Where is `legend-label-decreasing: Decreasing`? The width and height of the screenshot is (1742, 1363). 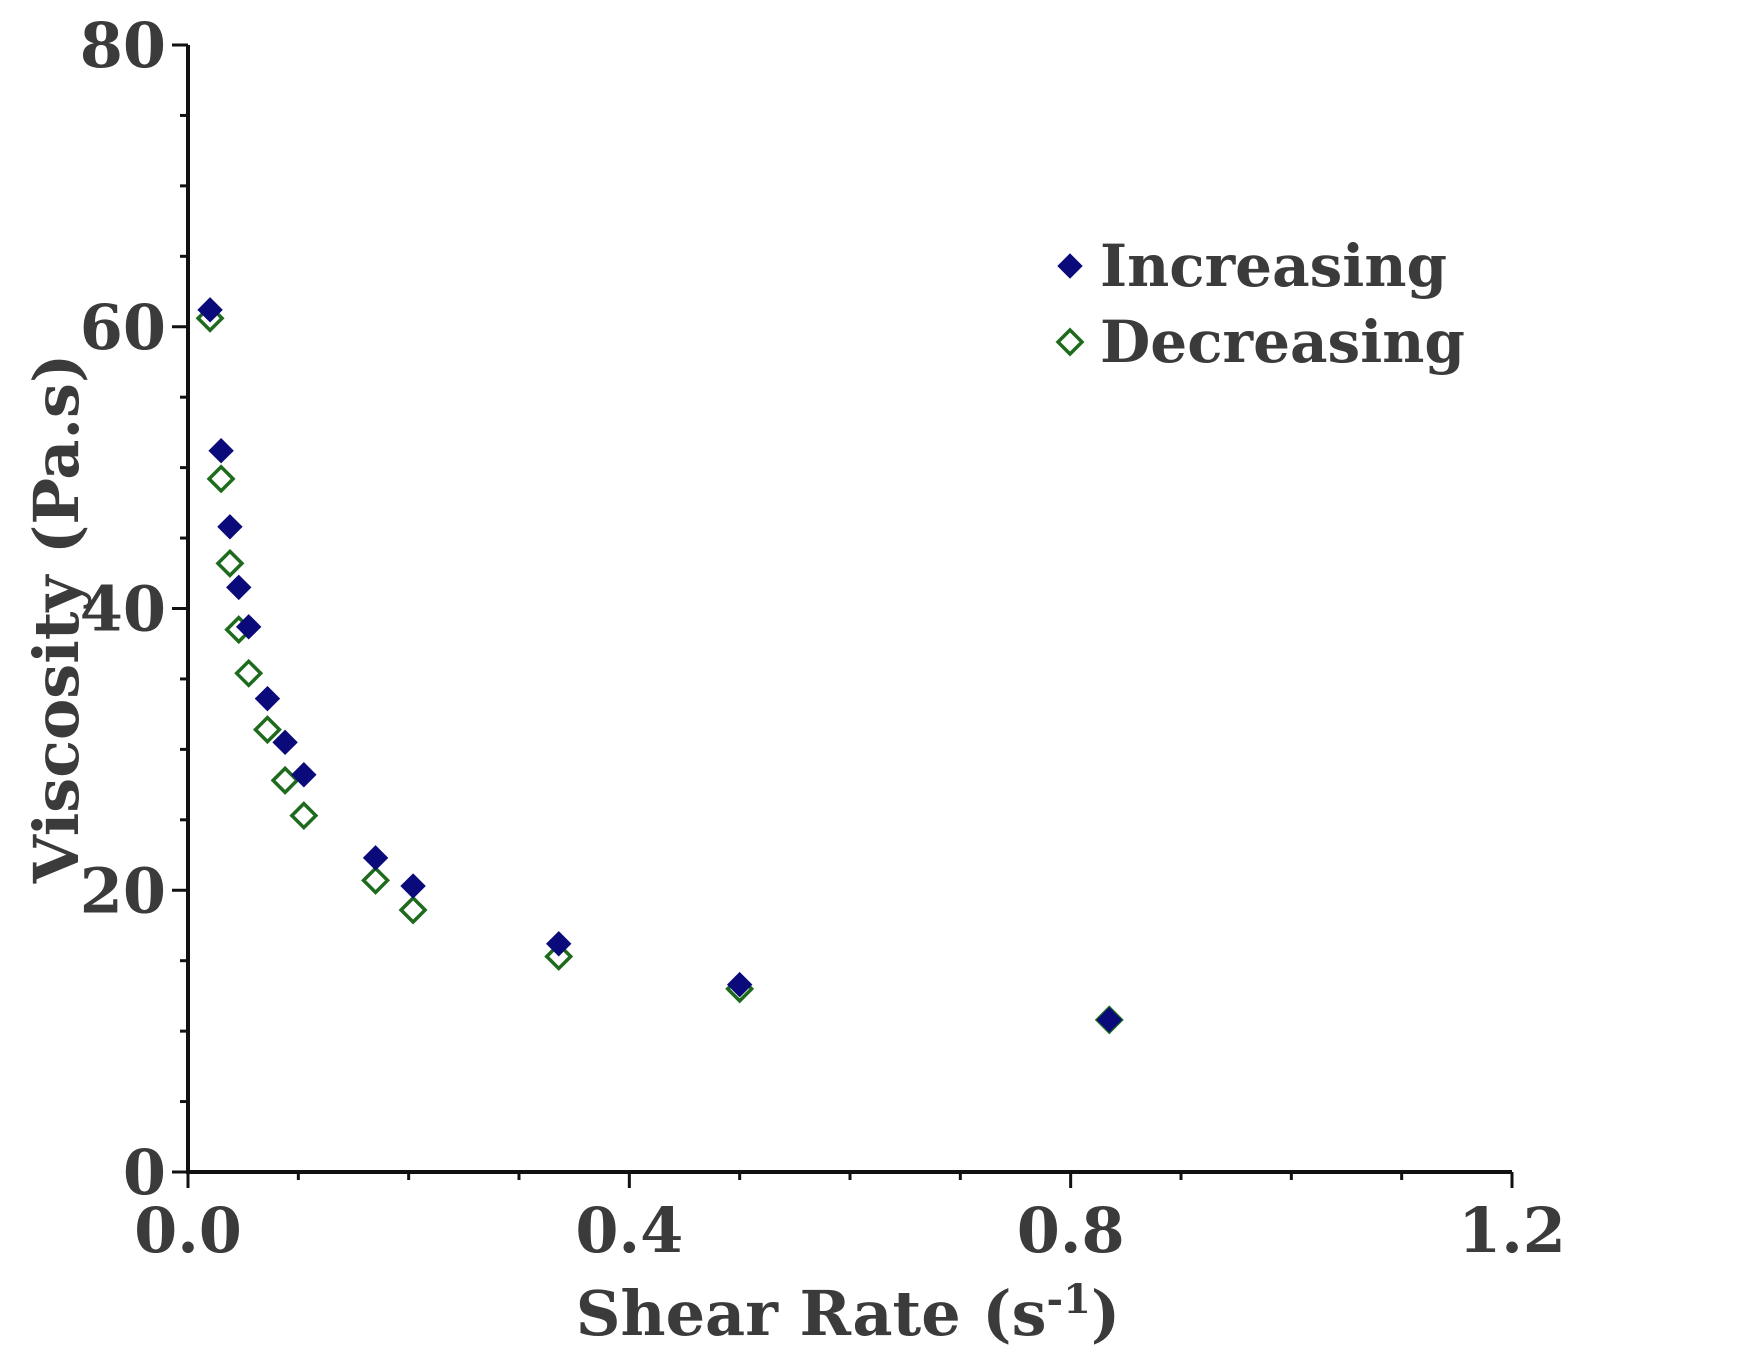 legend-label-decreasing: Decreasing is located at coordinates (1282, 342).